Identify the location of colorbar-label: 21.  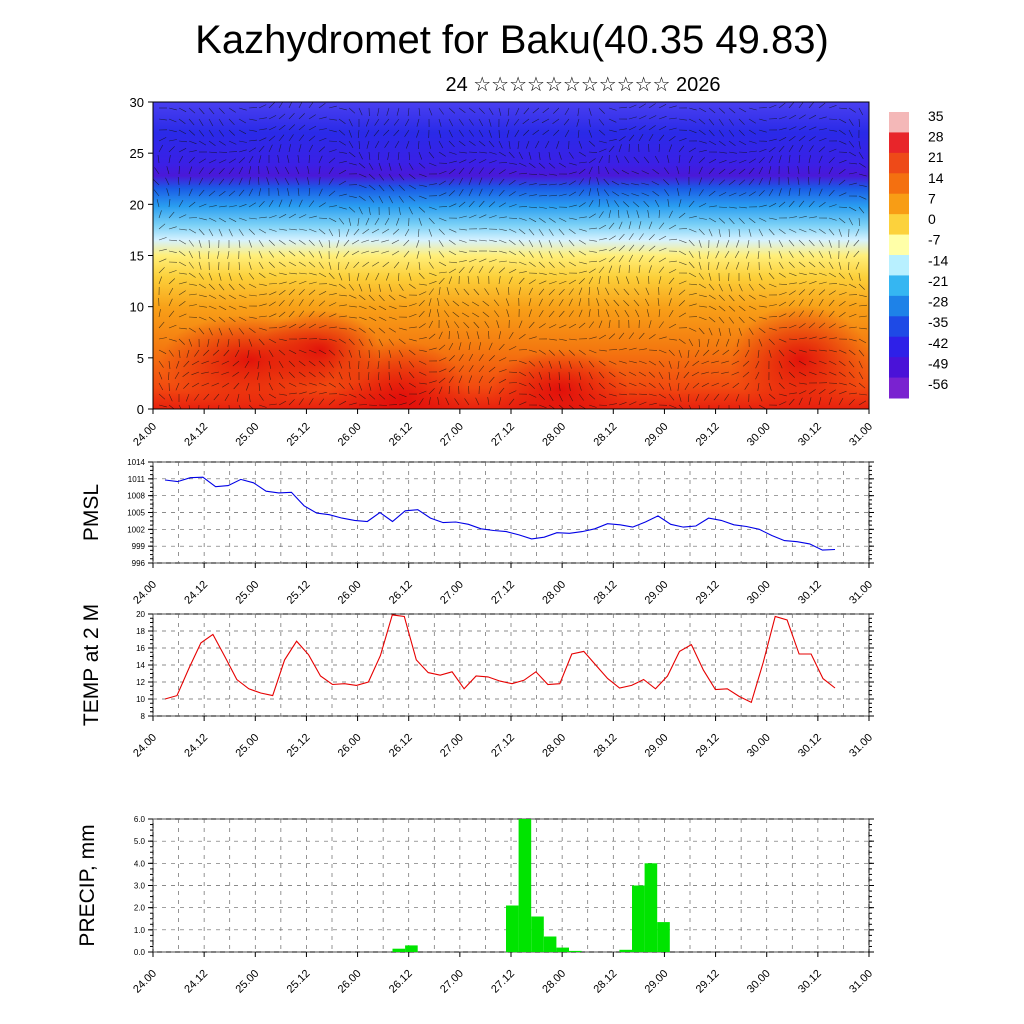
(936, 157).